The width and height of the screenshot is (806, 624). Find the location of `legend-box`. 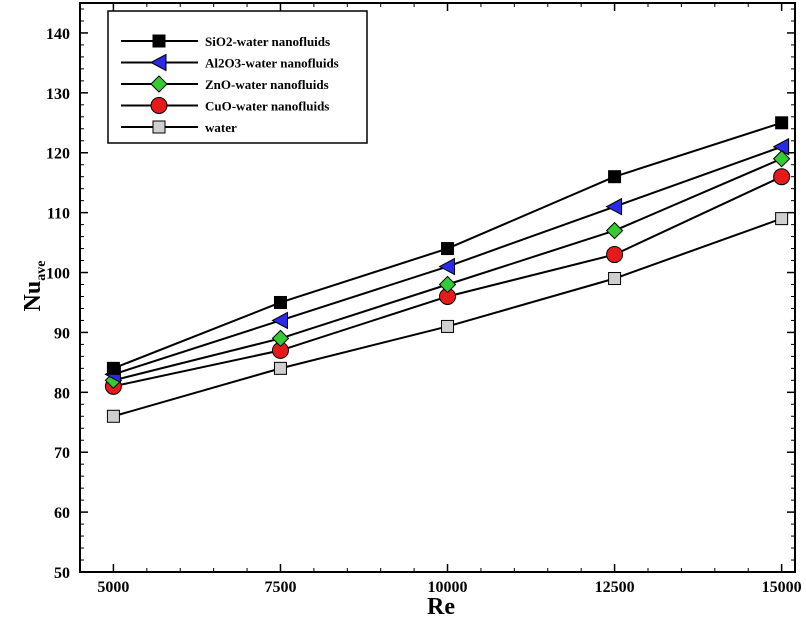

legend-box is located at coordinates (237, 77).